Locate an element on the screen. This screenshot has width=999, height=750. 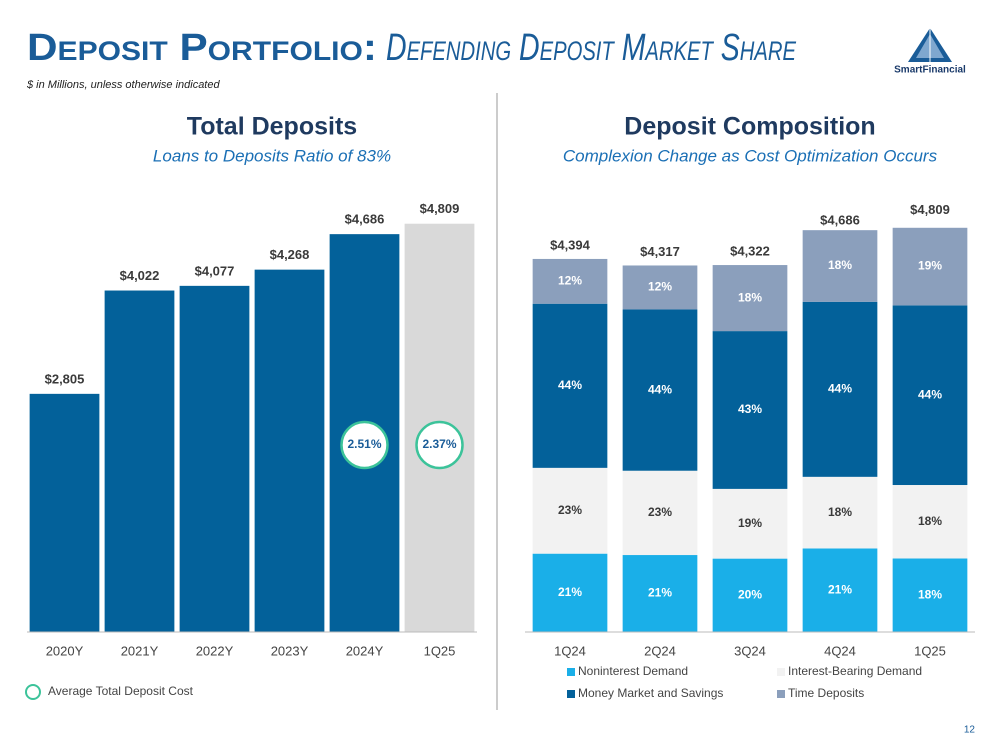
segment-label: 20% is located at coordinates (750, 594).